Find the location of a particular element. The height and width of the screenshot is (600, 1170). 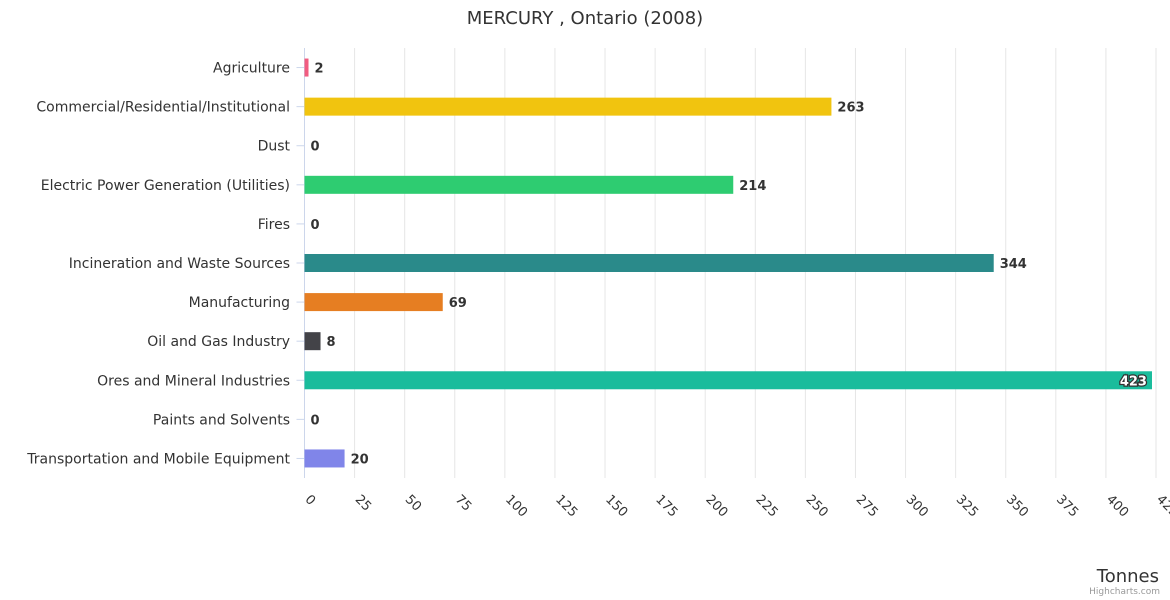

category-label: Incineration and Waste Sources is located at coordinates (179, 264).